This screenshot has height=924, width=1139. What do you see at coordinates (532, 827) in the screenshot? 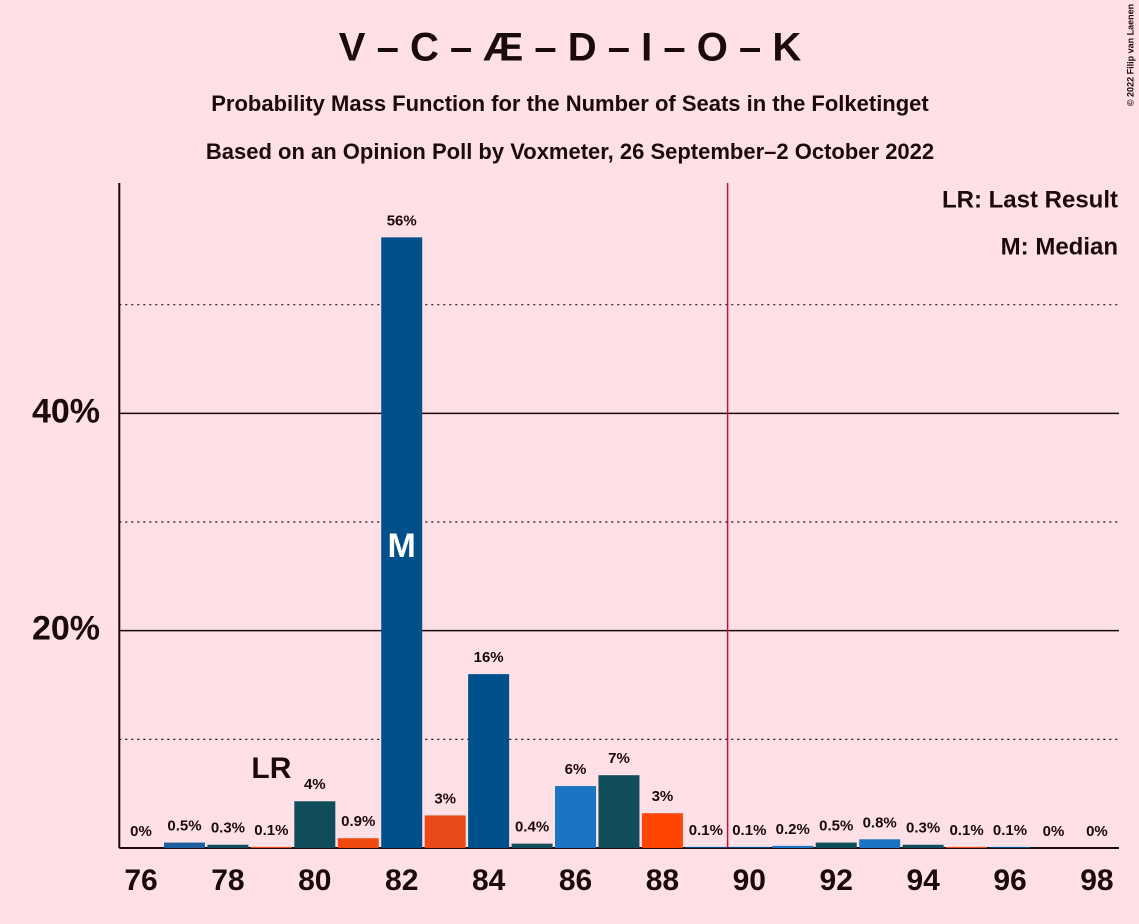
I see `value-label: 0.4%` at bounding box center [532, 827].